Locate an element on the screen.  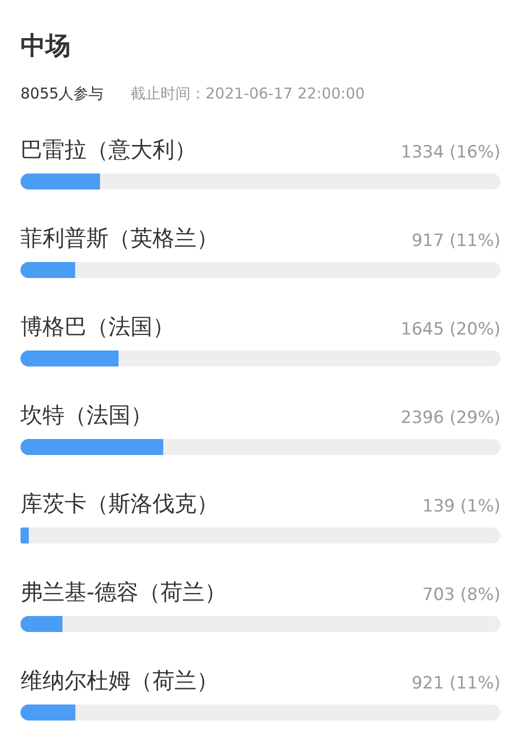
y-tick-label: 巴雷拉（意大利） is located at coordinates (108, 150).